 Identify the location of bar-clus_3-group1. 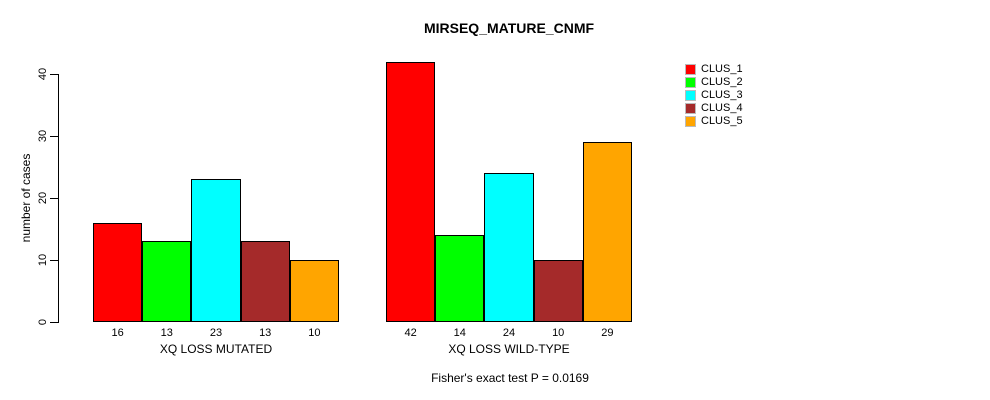
(216, 250).